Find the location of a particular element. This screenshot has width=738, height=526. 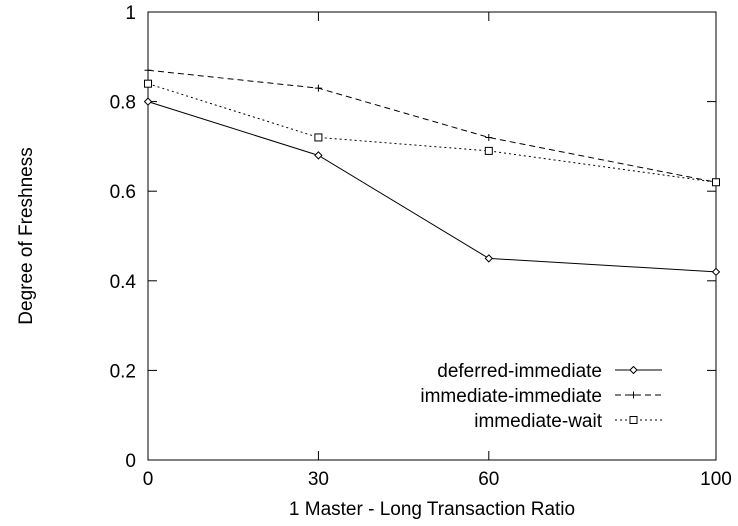

y-tick-label: 1 is located at coordinates (130, 13).